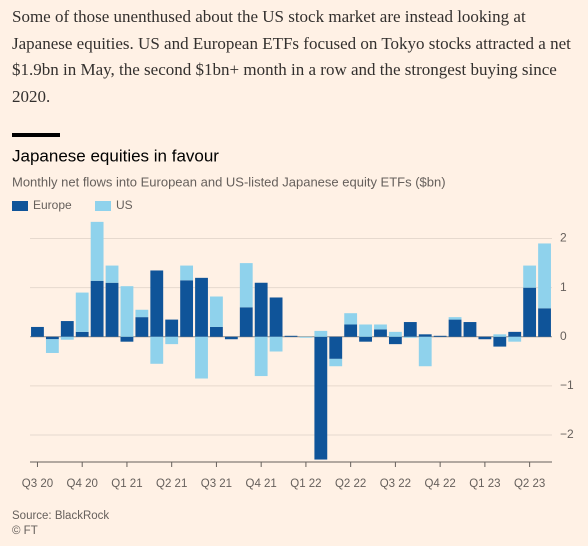 The image size is (588, 546). What do you see at coordinates (52, 205) in the screenshot?
I see `legend-label: Europe` at bounding box center [52, 205].